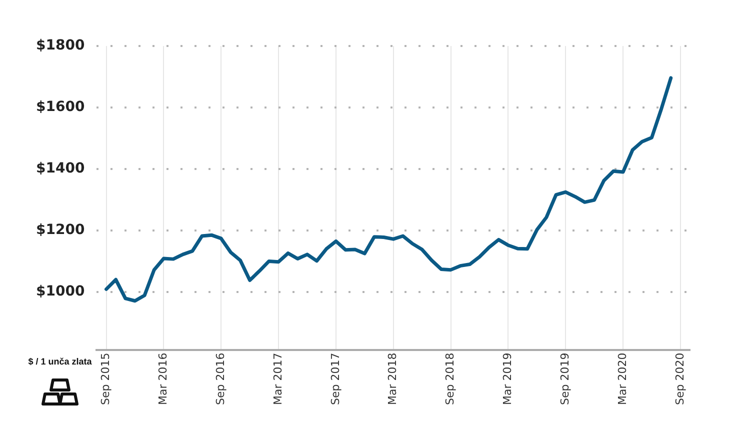  Describe the element at coordinates (277, 379) in the screenshot. I see `x-tick-label: Mar 2017` at that location.